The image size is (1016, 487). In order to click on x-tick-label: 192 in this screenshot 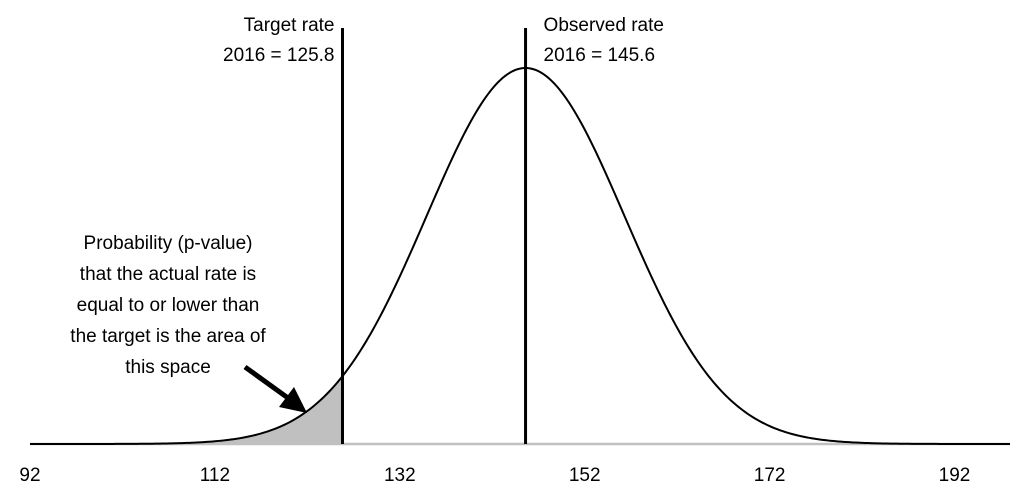, I will do `click(955, 475)`.